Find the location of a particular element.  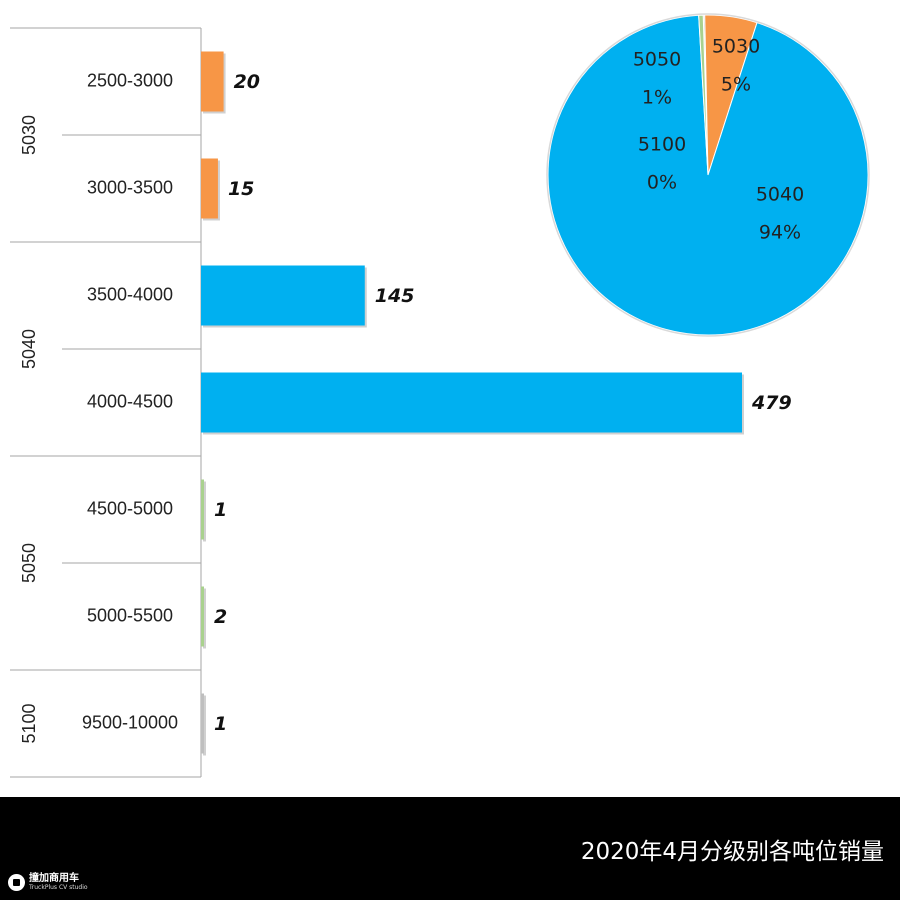

pie-label-percent: 1% is located at coordinates (657, 98).